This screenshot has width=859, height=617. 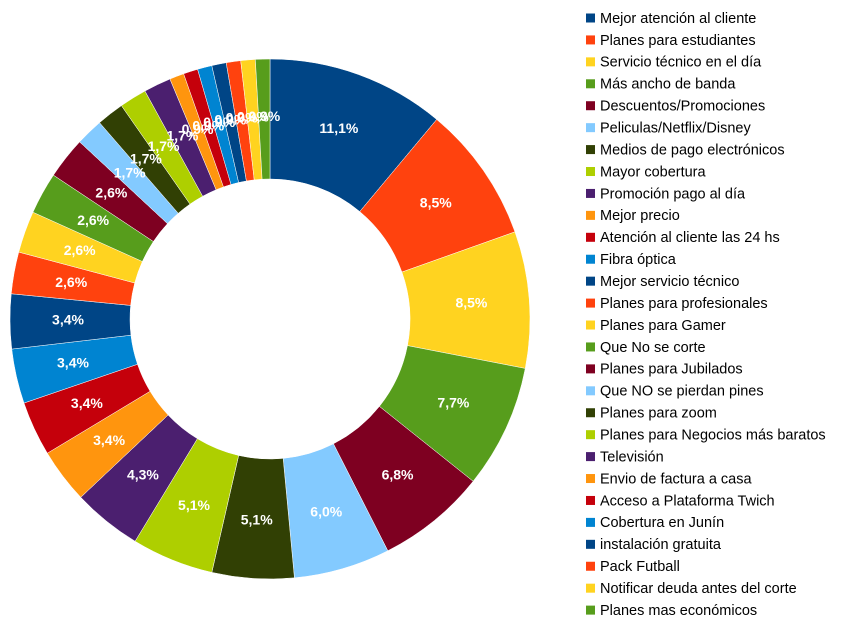 I want to click on legend-label: Que No se corte, so click(x=653, y=348).